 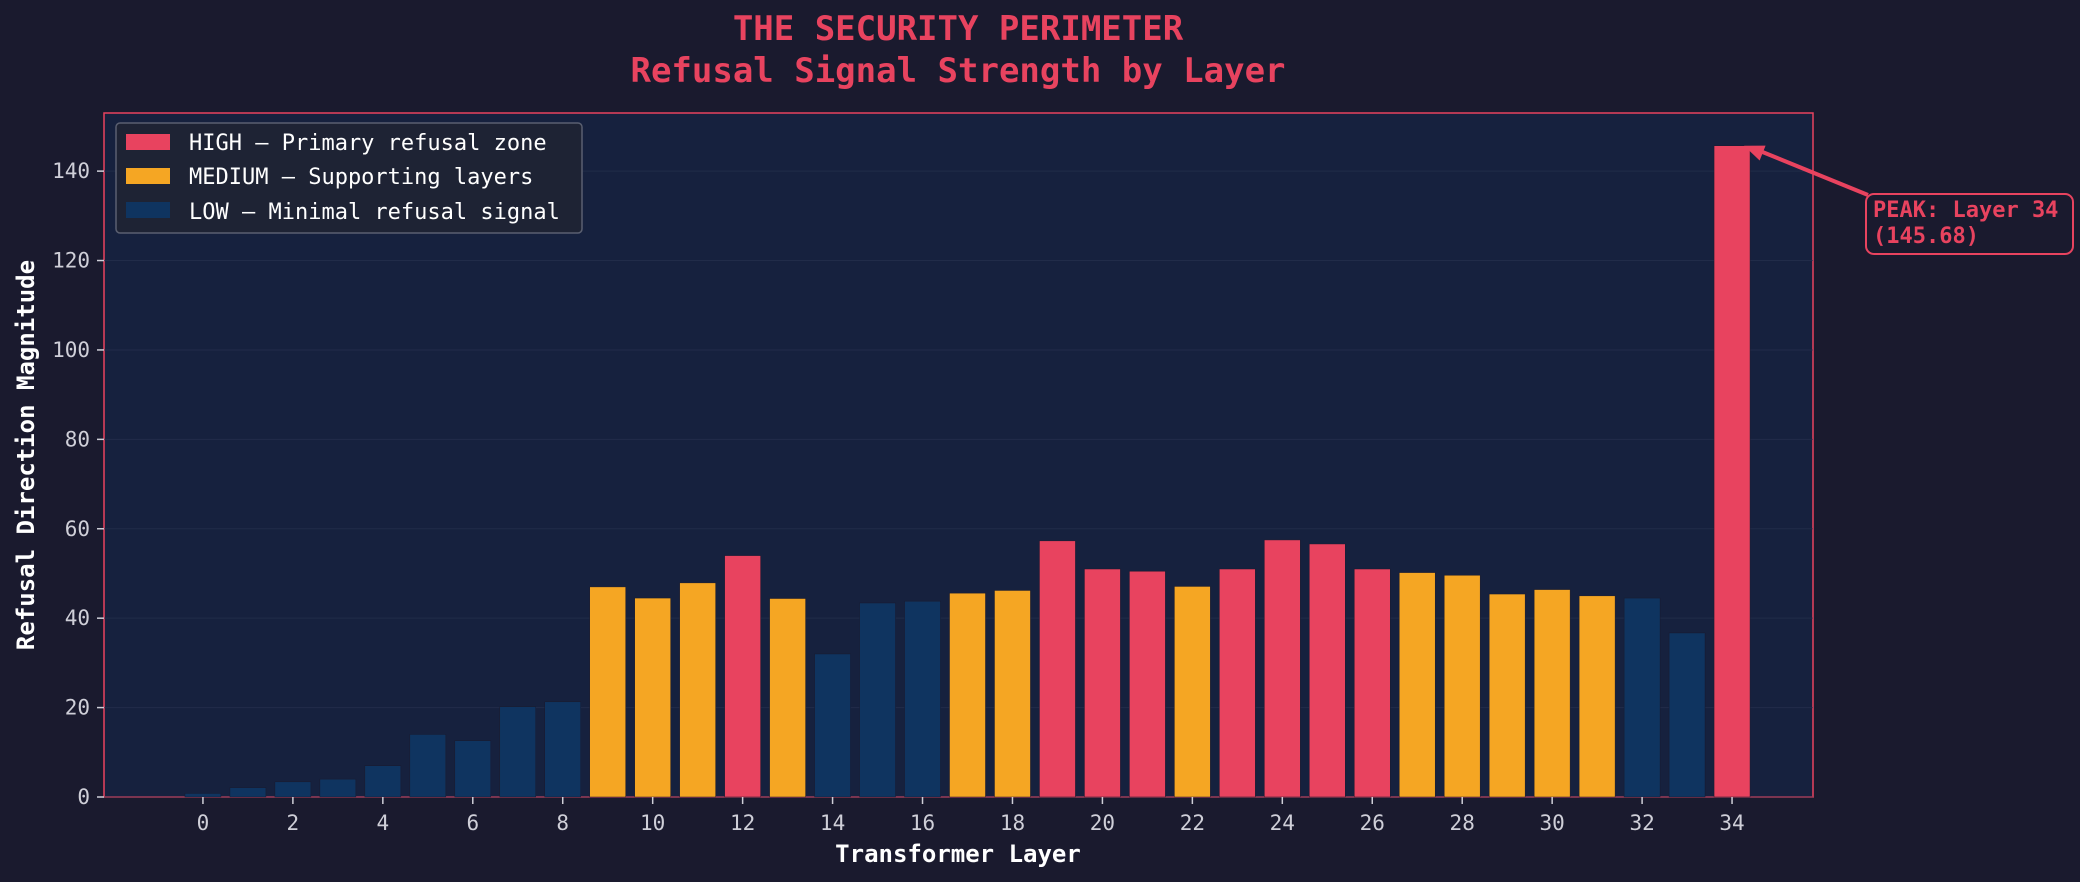 I want to click on x-tick-label: 12, so click(x=742, y=823).